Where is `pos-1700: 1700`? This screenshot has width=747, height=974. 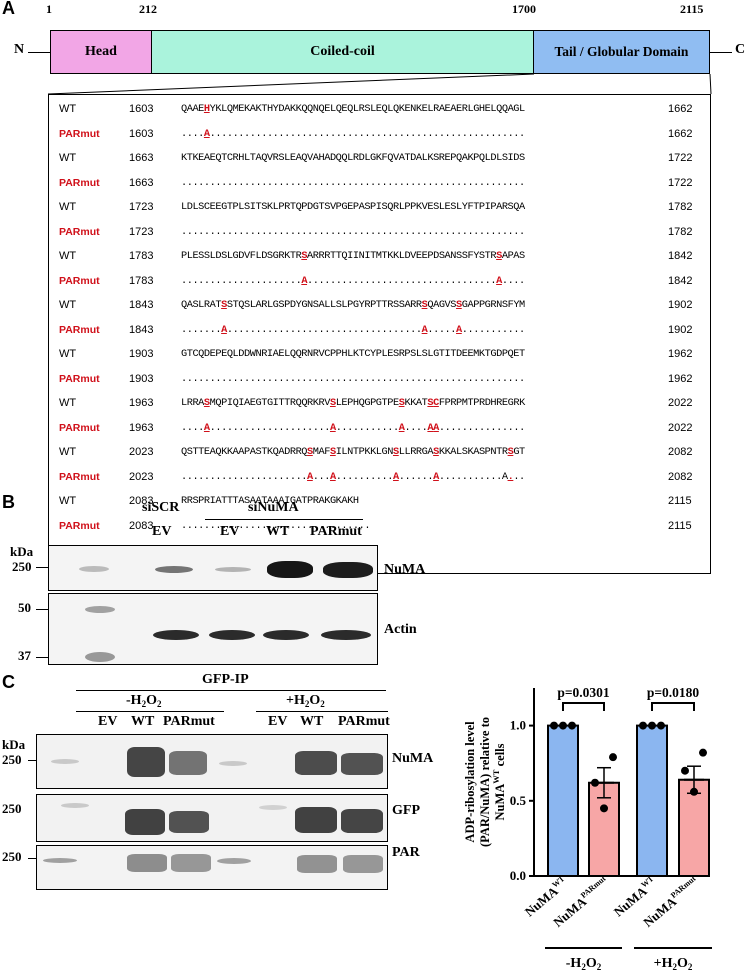
pos-1700: 1700 is located at coordinates (524, 9).